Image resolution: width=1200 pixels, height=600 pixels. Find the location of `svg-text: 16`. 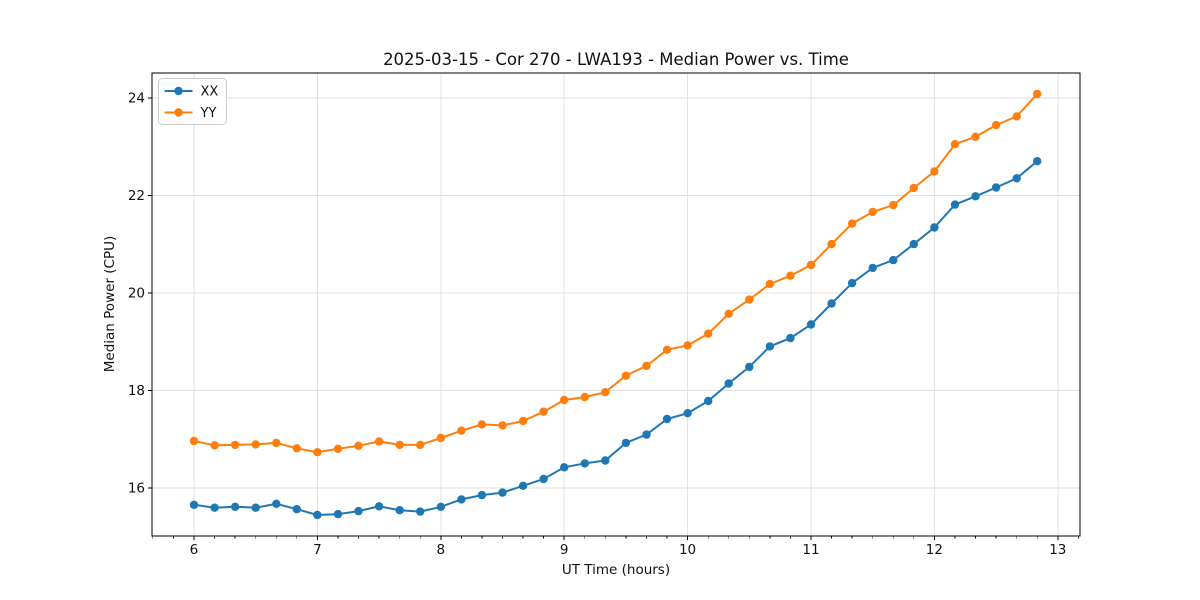

svg-text: 16 is located at coordinates (136, 488).